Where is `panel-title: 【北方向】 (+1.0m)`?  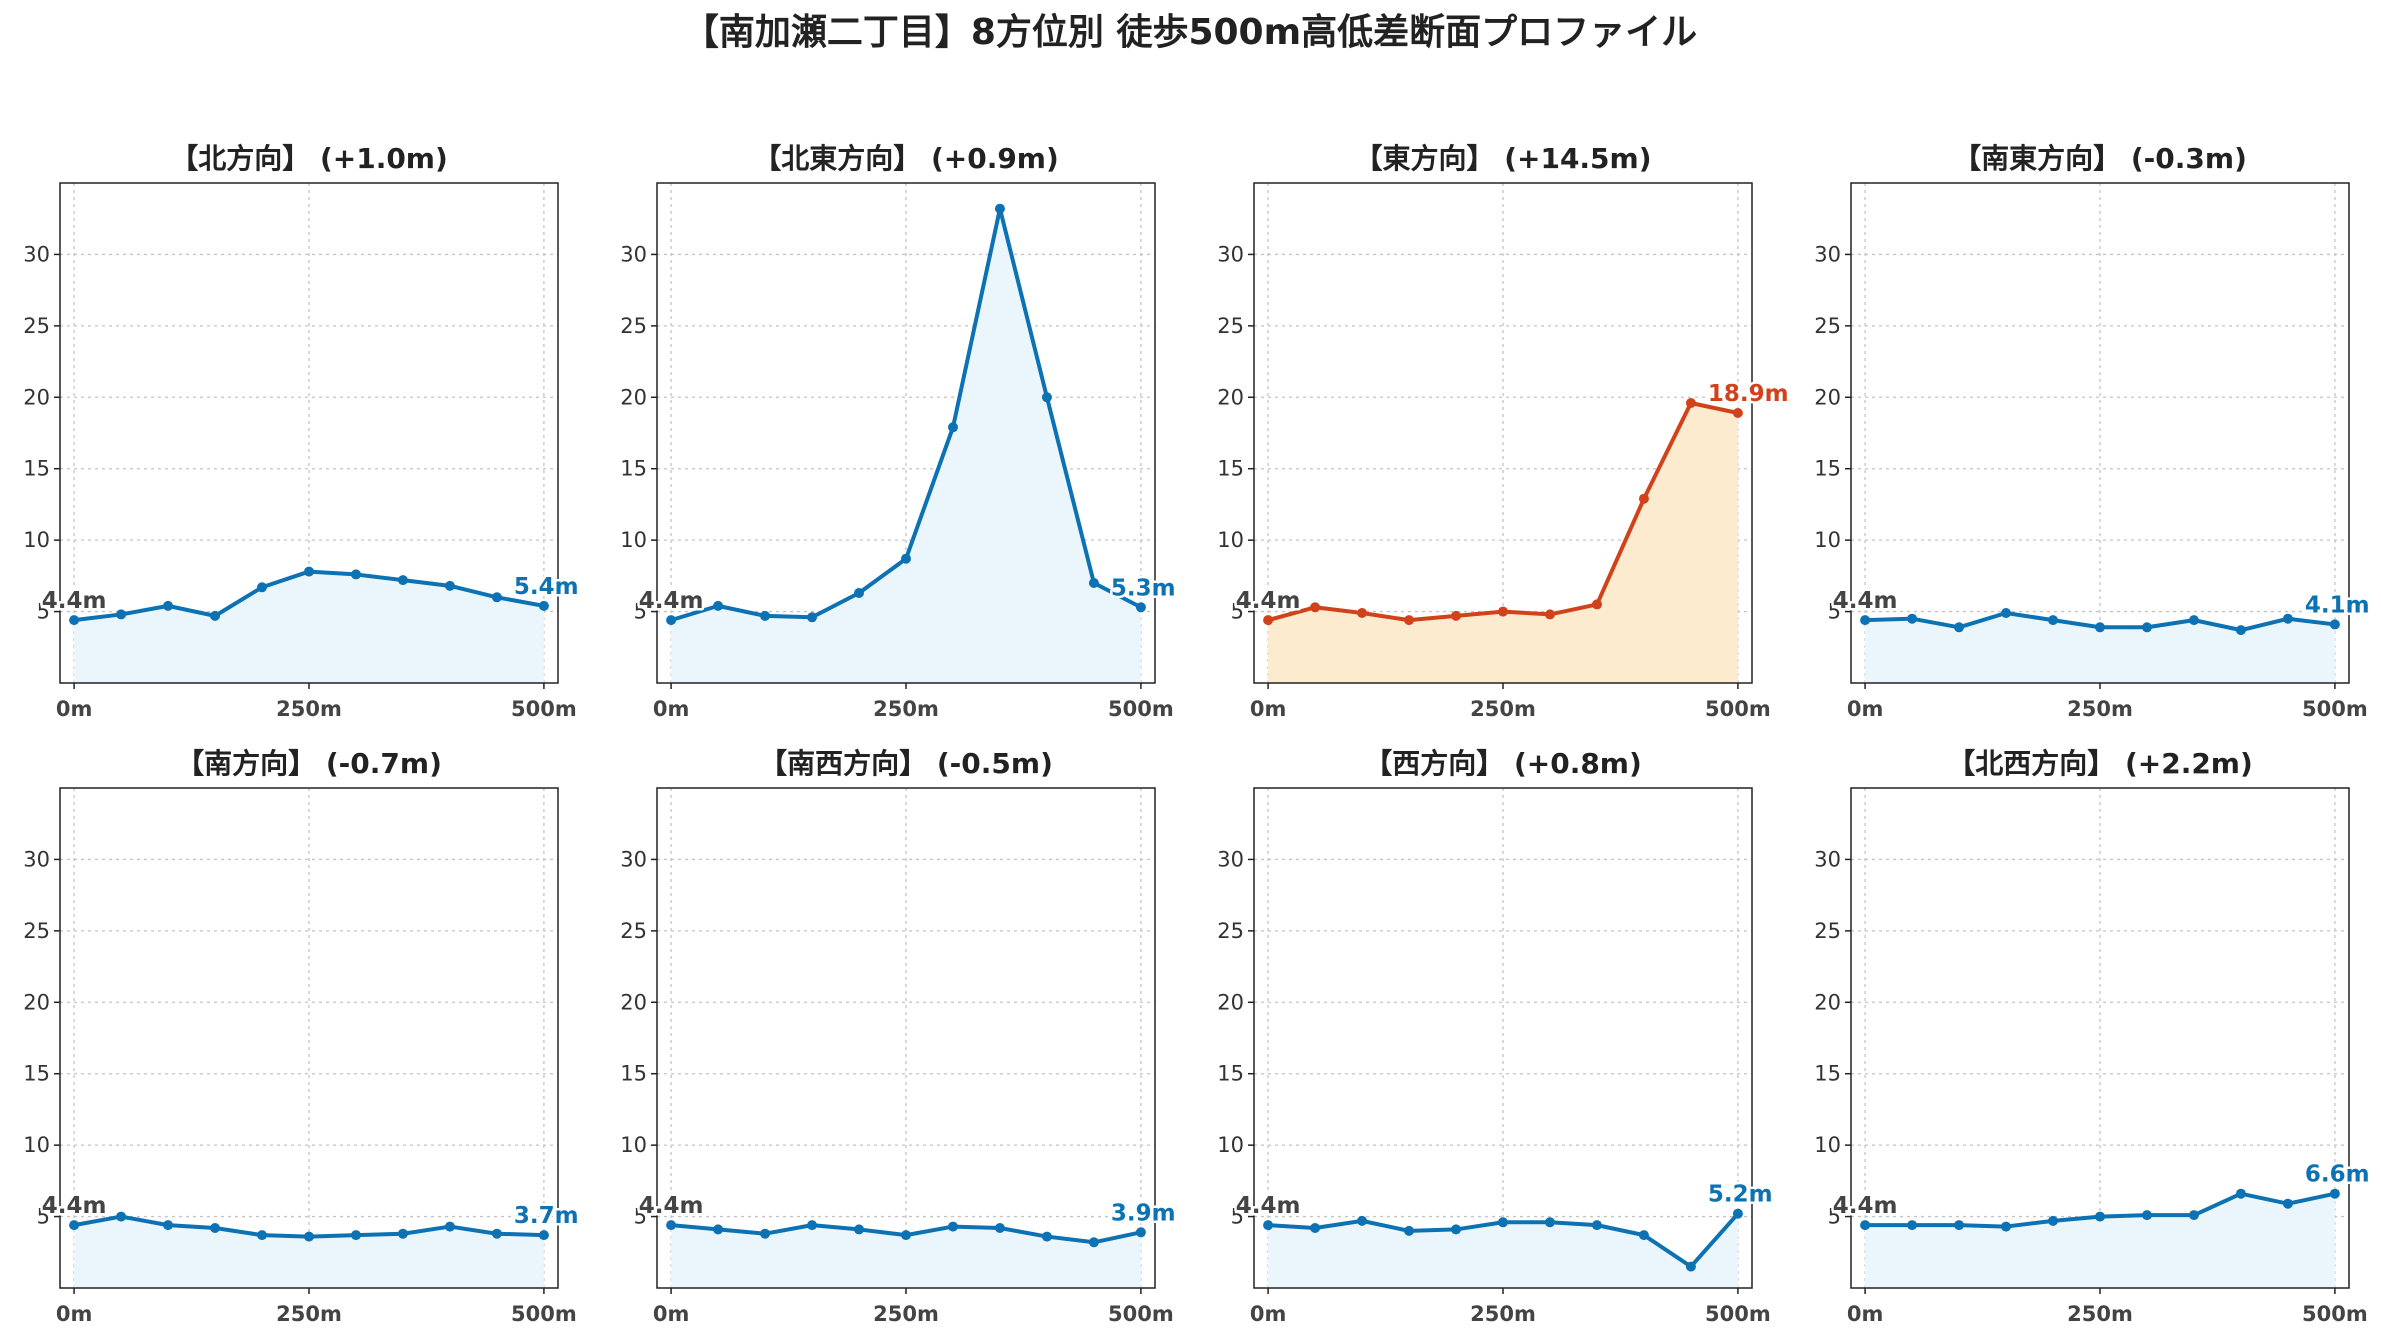 panel-title: 【北方向】 (+1.0m) is located at coordinates (309, 158).